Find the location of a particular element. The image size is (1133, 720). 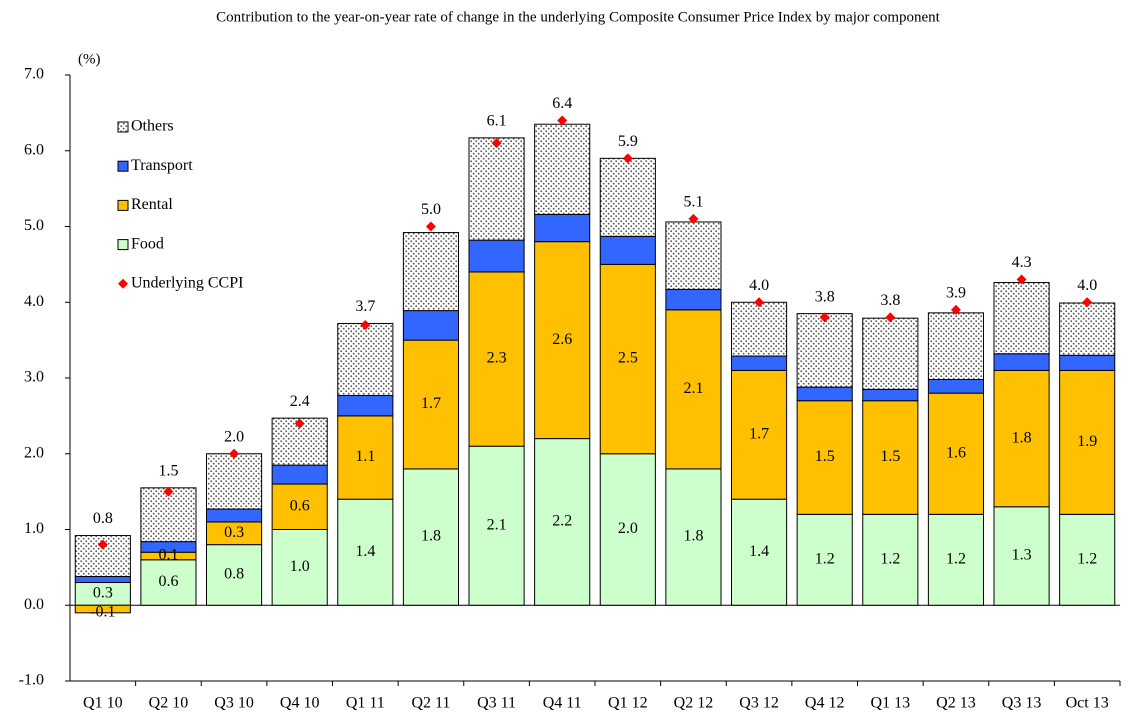

data-label: 6.4 is located at coordinates (562, 103).